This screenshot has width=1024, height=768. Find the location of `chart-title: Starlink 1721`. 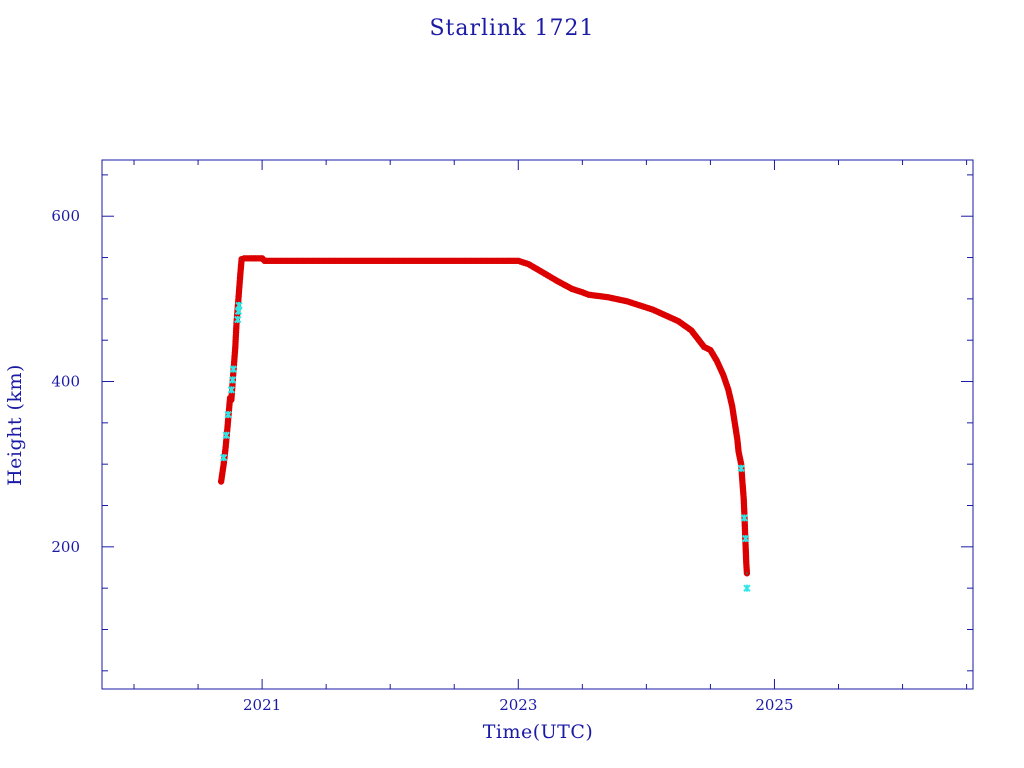

chart-title: Starlink 1721 is located at coordinates (512, 28).